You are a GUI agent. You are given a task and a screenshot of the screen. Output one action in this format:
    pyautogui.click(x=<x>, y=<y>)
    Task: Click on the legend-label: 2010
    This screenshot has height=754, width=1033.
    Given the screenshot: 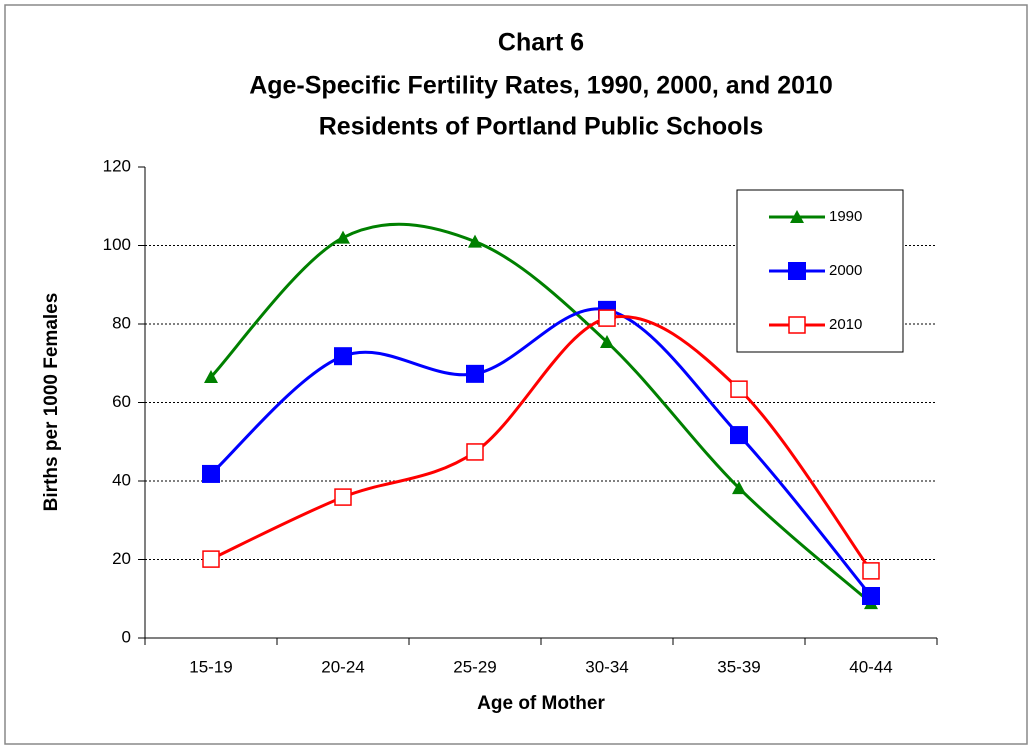 What is the action you would take?
    pyautogui.click(x=845, y=324)
    